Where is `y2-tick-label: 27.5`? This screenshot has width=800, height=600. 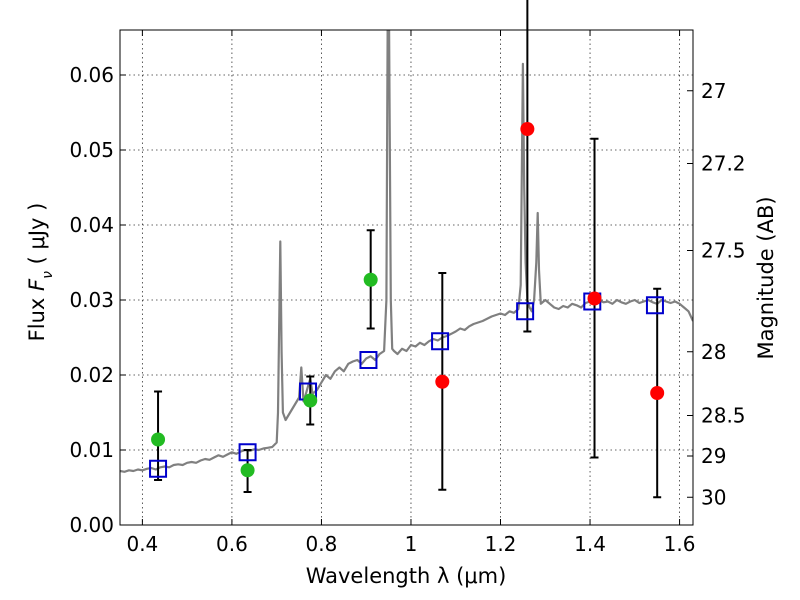
y2-tick-label: 27.5 is located at coordinates (723, 251).